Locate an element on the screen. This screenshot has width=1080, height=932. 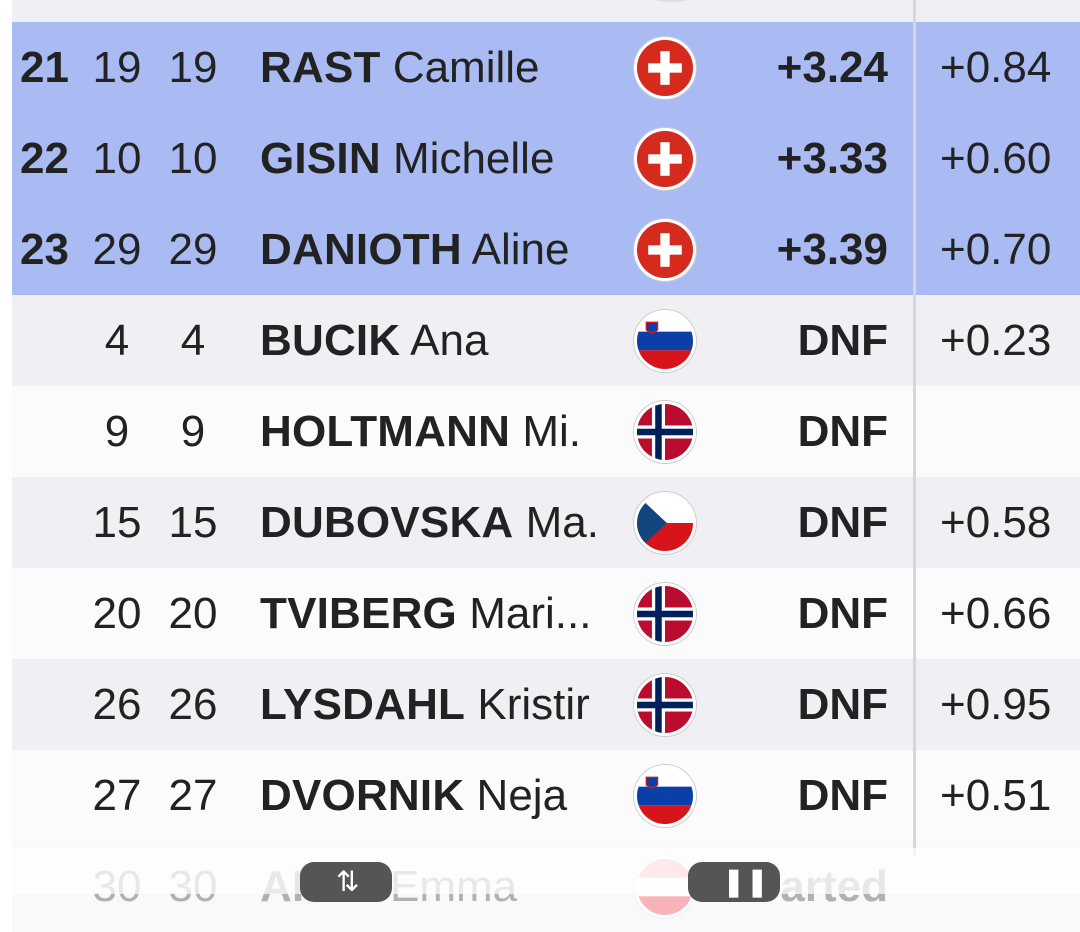
athlete-first-name: Camille is located at coordinates (466, 67).